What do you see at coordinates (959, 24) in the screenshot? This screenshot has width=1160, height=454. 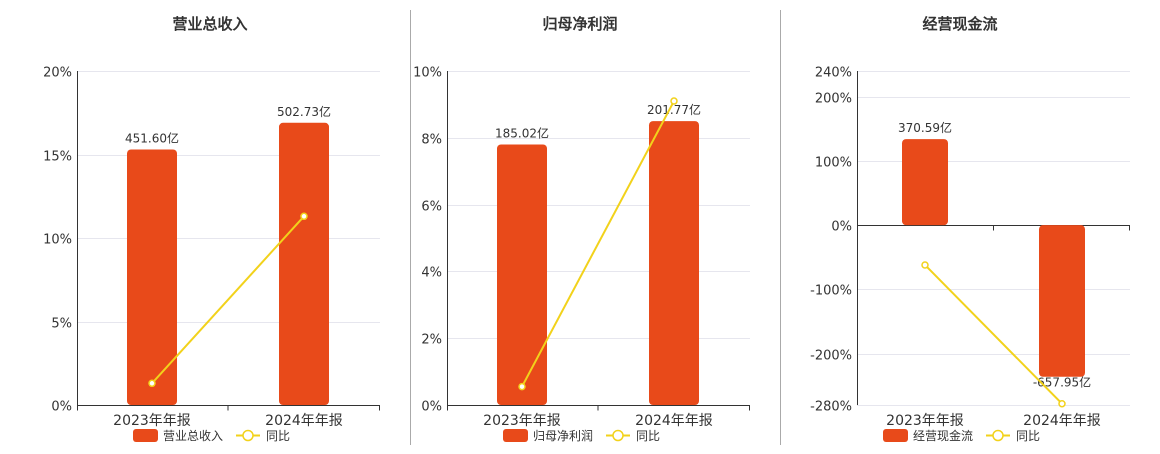 I see `chart-title: 经营现金流` at bounding box center [959, 24].